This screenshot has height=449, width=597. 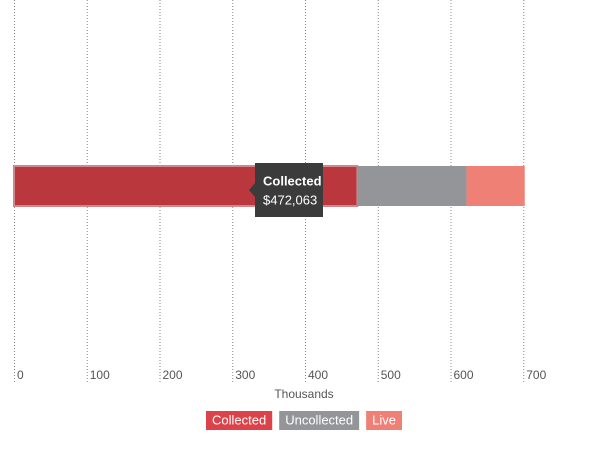 What do you see at coordinates (318, 375) in the screenshot?
I see `x-tick-label: 400` at bounding box center [318, 375].